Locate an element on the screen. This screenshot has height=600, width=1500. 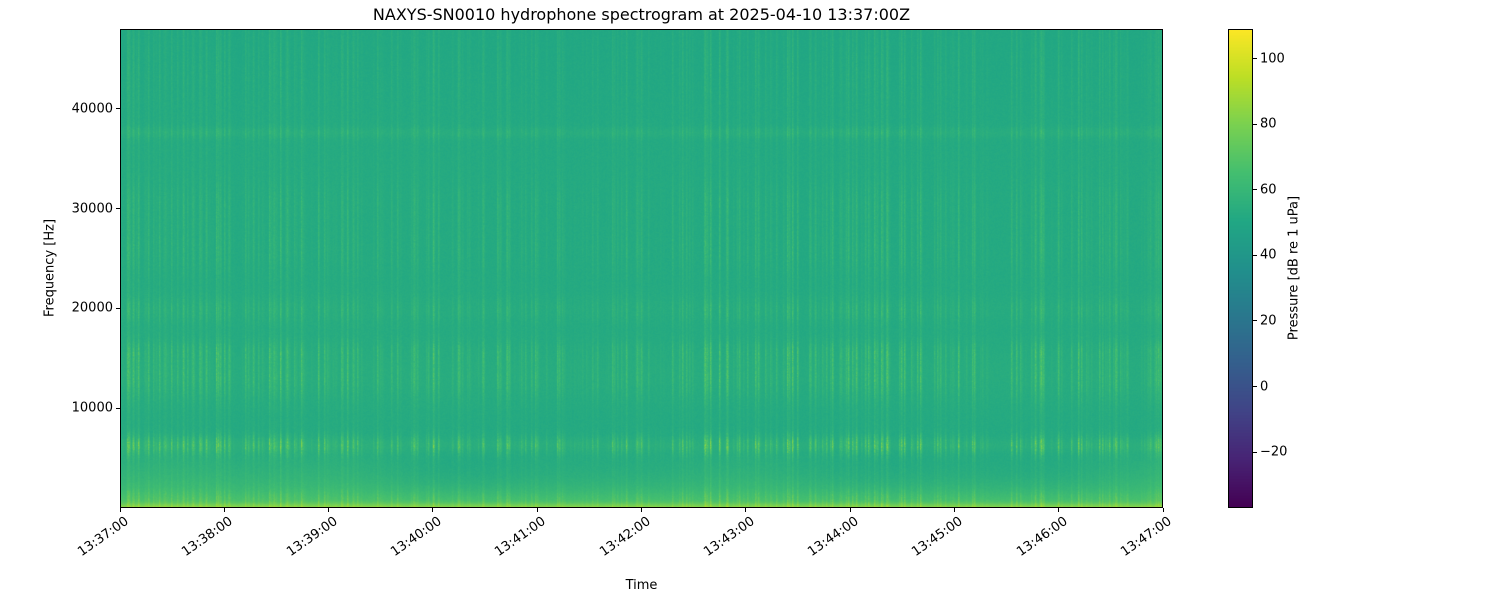
colorbar-tick-label: 80 is located at coordinates (1268, 124).